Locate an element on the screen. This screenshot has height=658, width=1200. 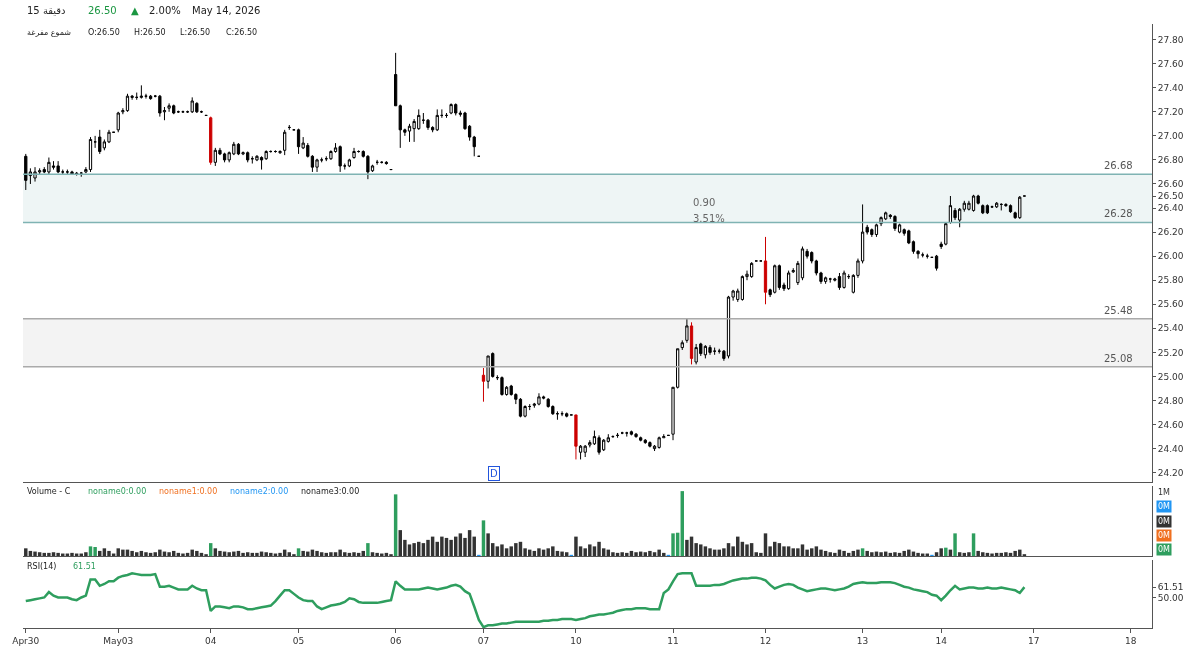
y-tick-label: 26.80 is located at coordinates (1170, 160).